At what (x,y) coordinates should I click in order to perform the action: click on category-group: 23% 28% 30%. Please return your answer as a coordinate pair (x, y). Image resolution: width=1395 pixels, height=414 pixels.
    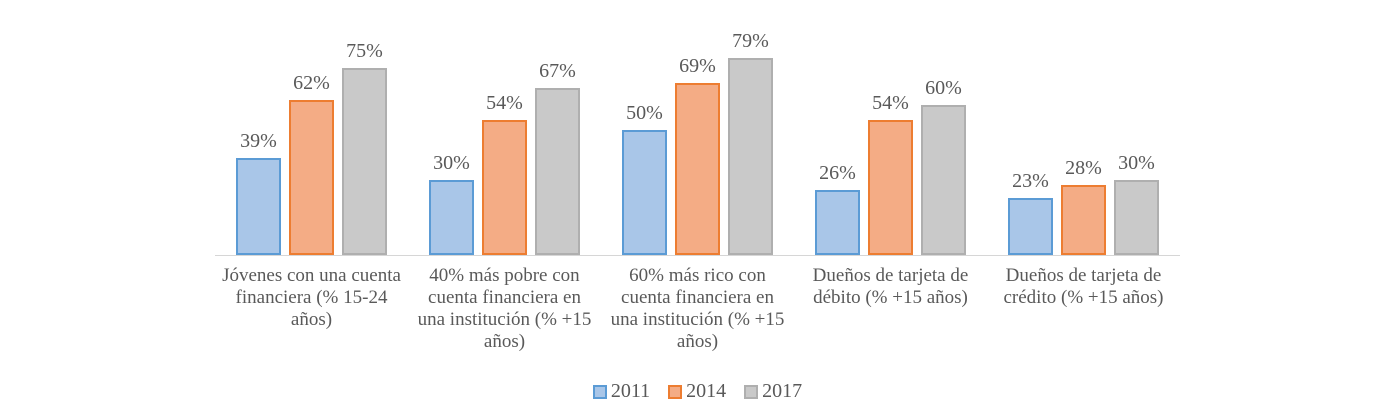
    Looking at the image, I should click on (1083, 127).